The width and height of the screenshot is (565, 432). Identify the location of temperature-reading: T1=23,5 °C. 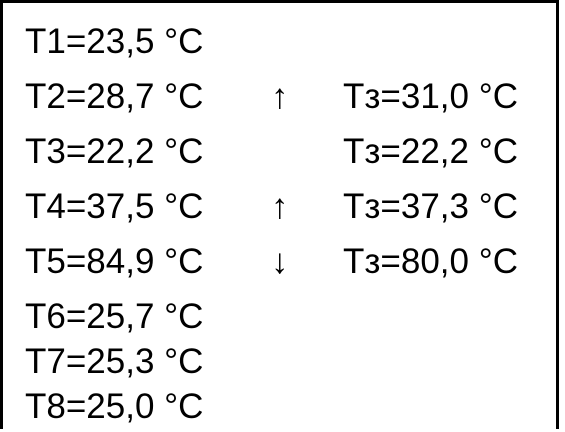
(114, 41).